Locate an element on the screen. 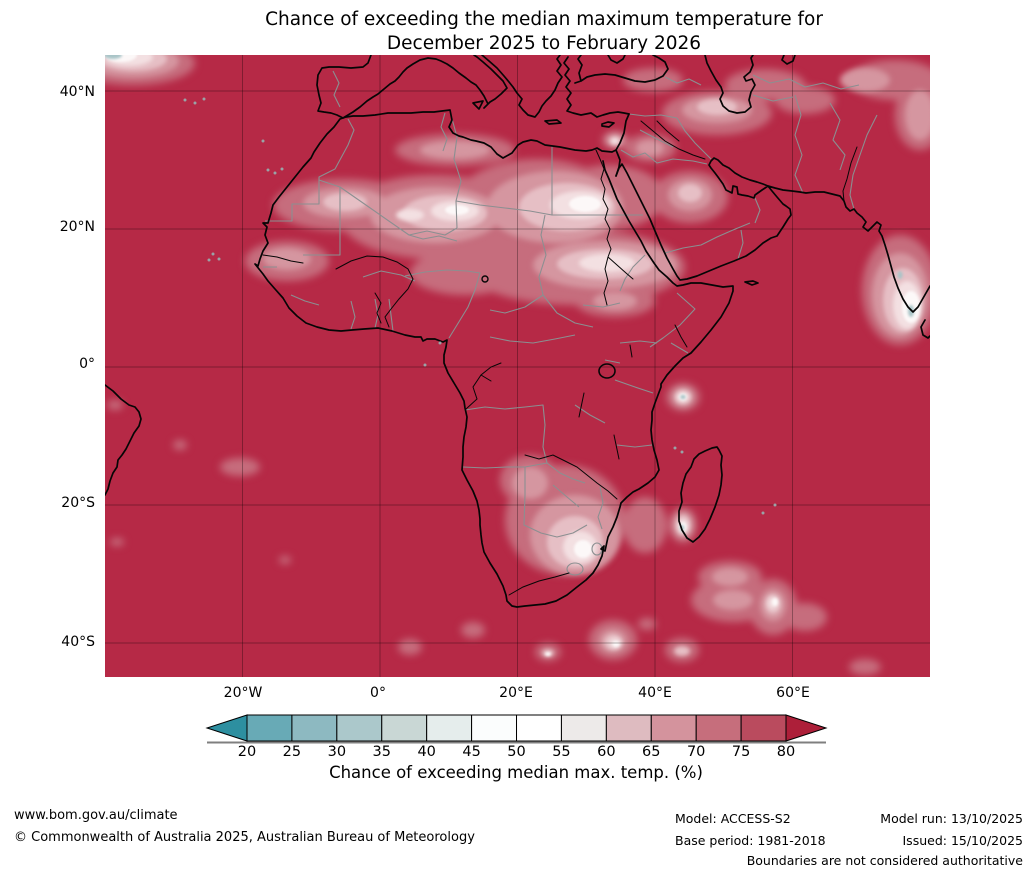 The image size is (1035, 873). colorbar-tick-label: 55 is located at coordinates (561, 752).